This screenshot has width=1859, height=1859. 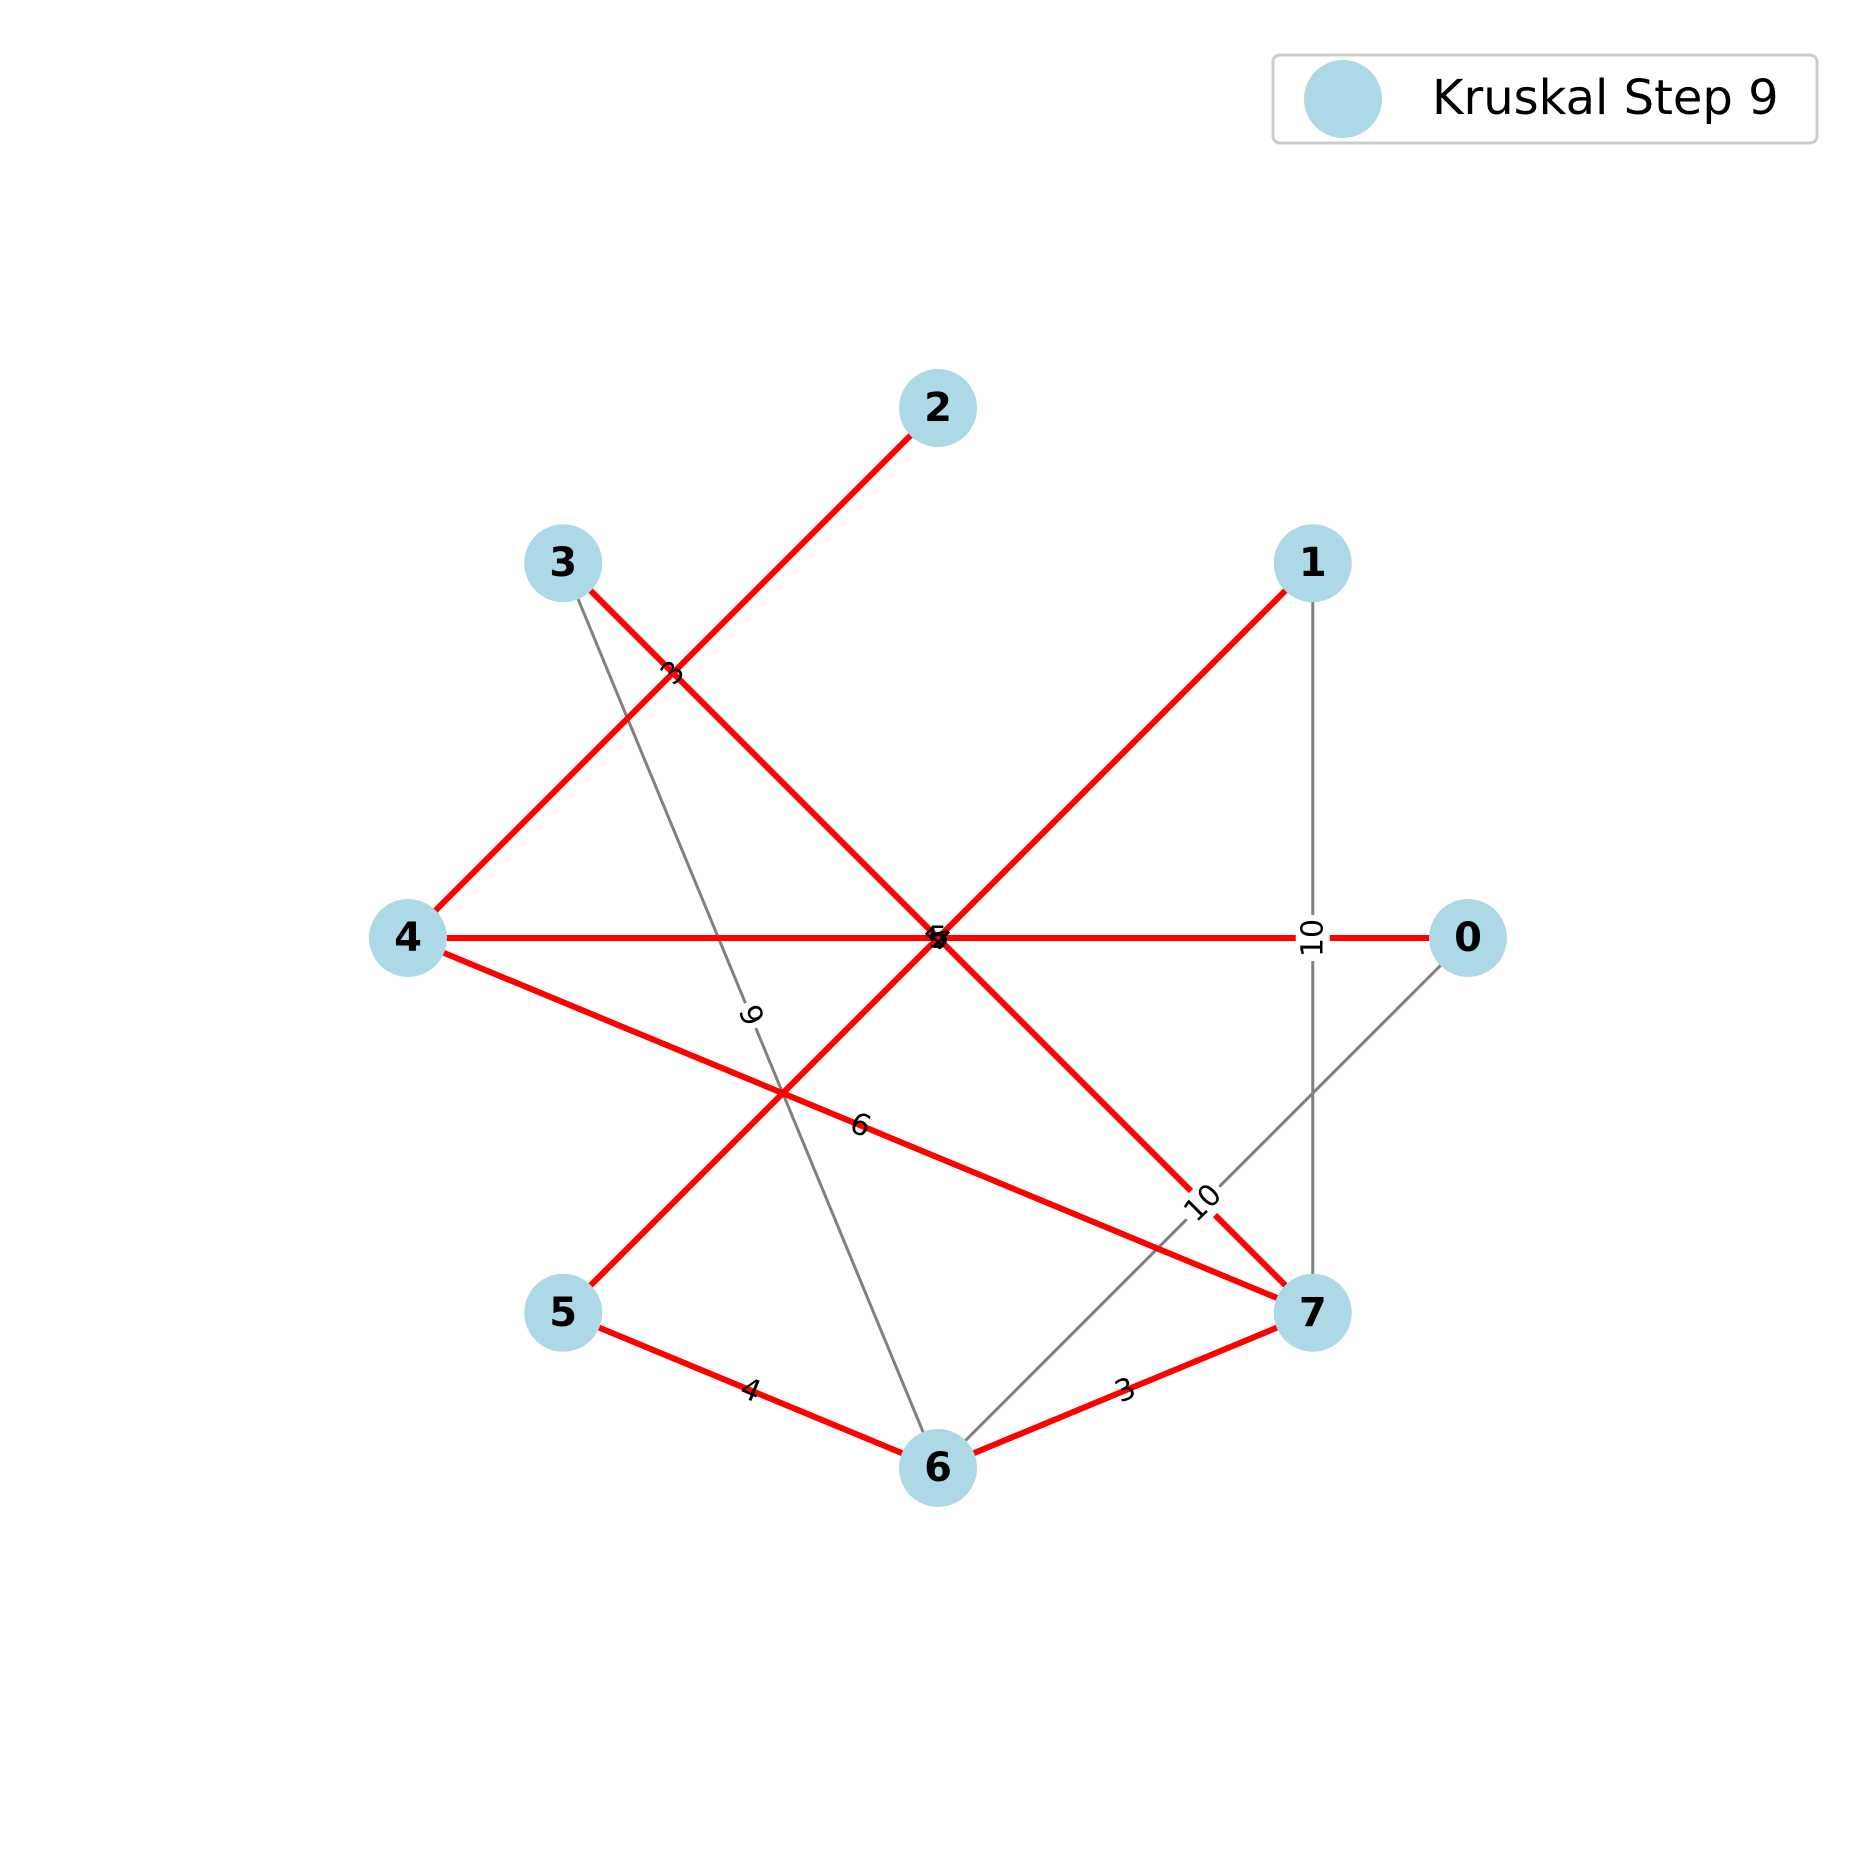 I want to click on edge-weight-label: 5, so click(x=937, y=938).